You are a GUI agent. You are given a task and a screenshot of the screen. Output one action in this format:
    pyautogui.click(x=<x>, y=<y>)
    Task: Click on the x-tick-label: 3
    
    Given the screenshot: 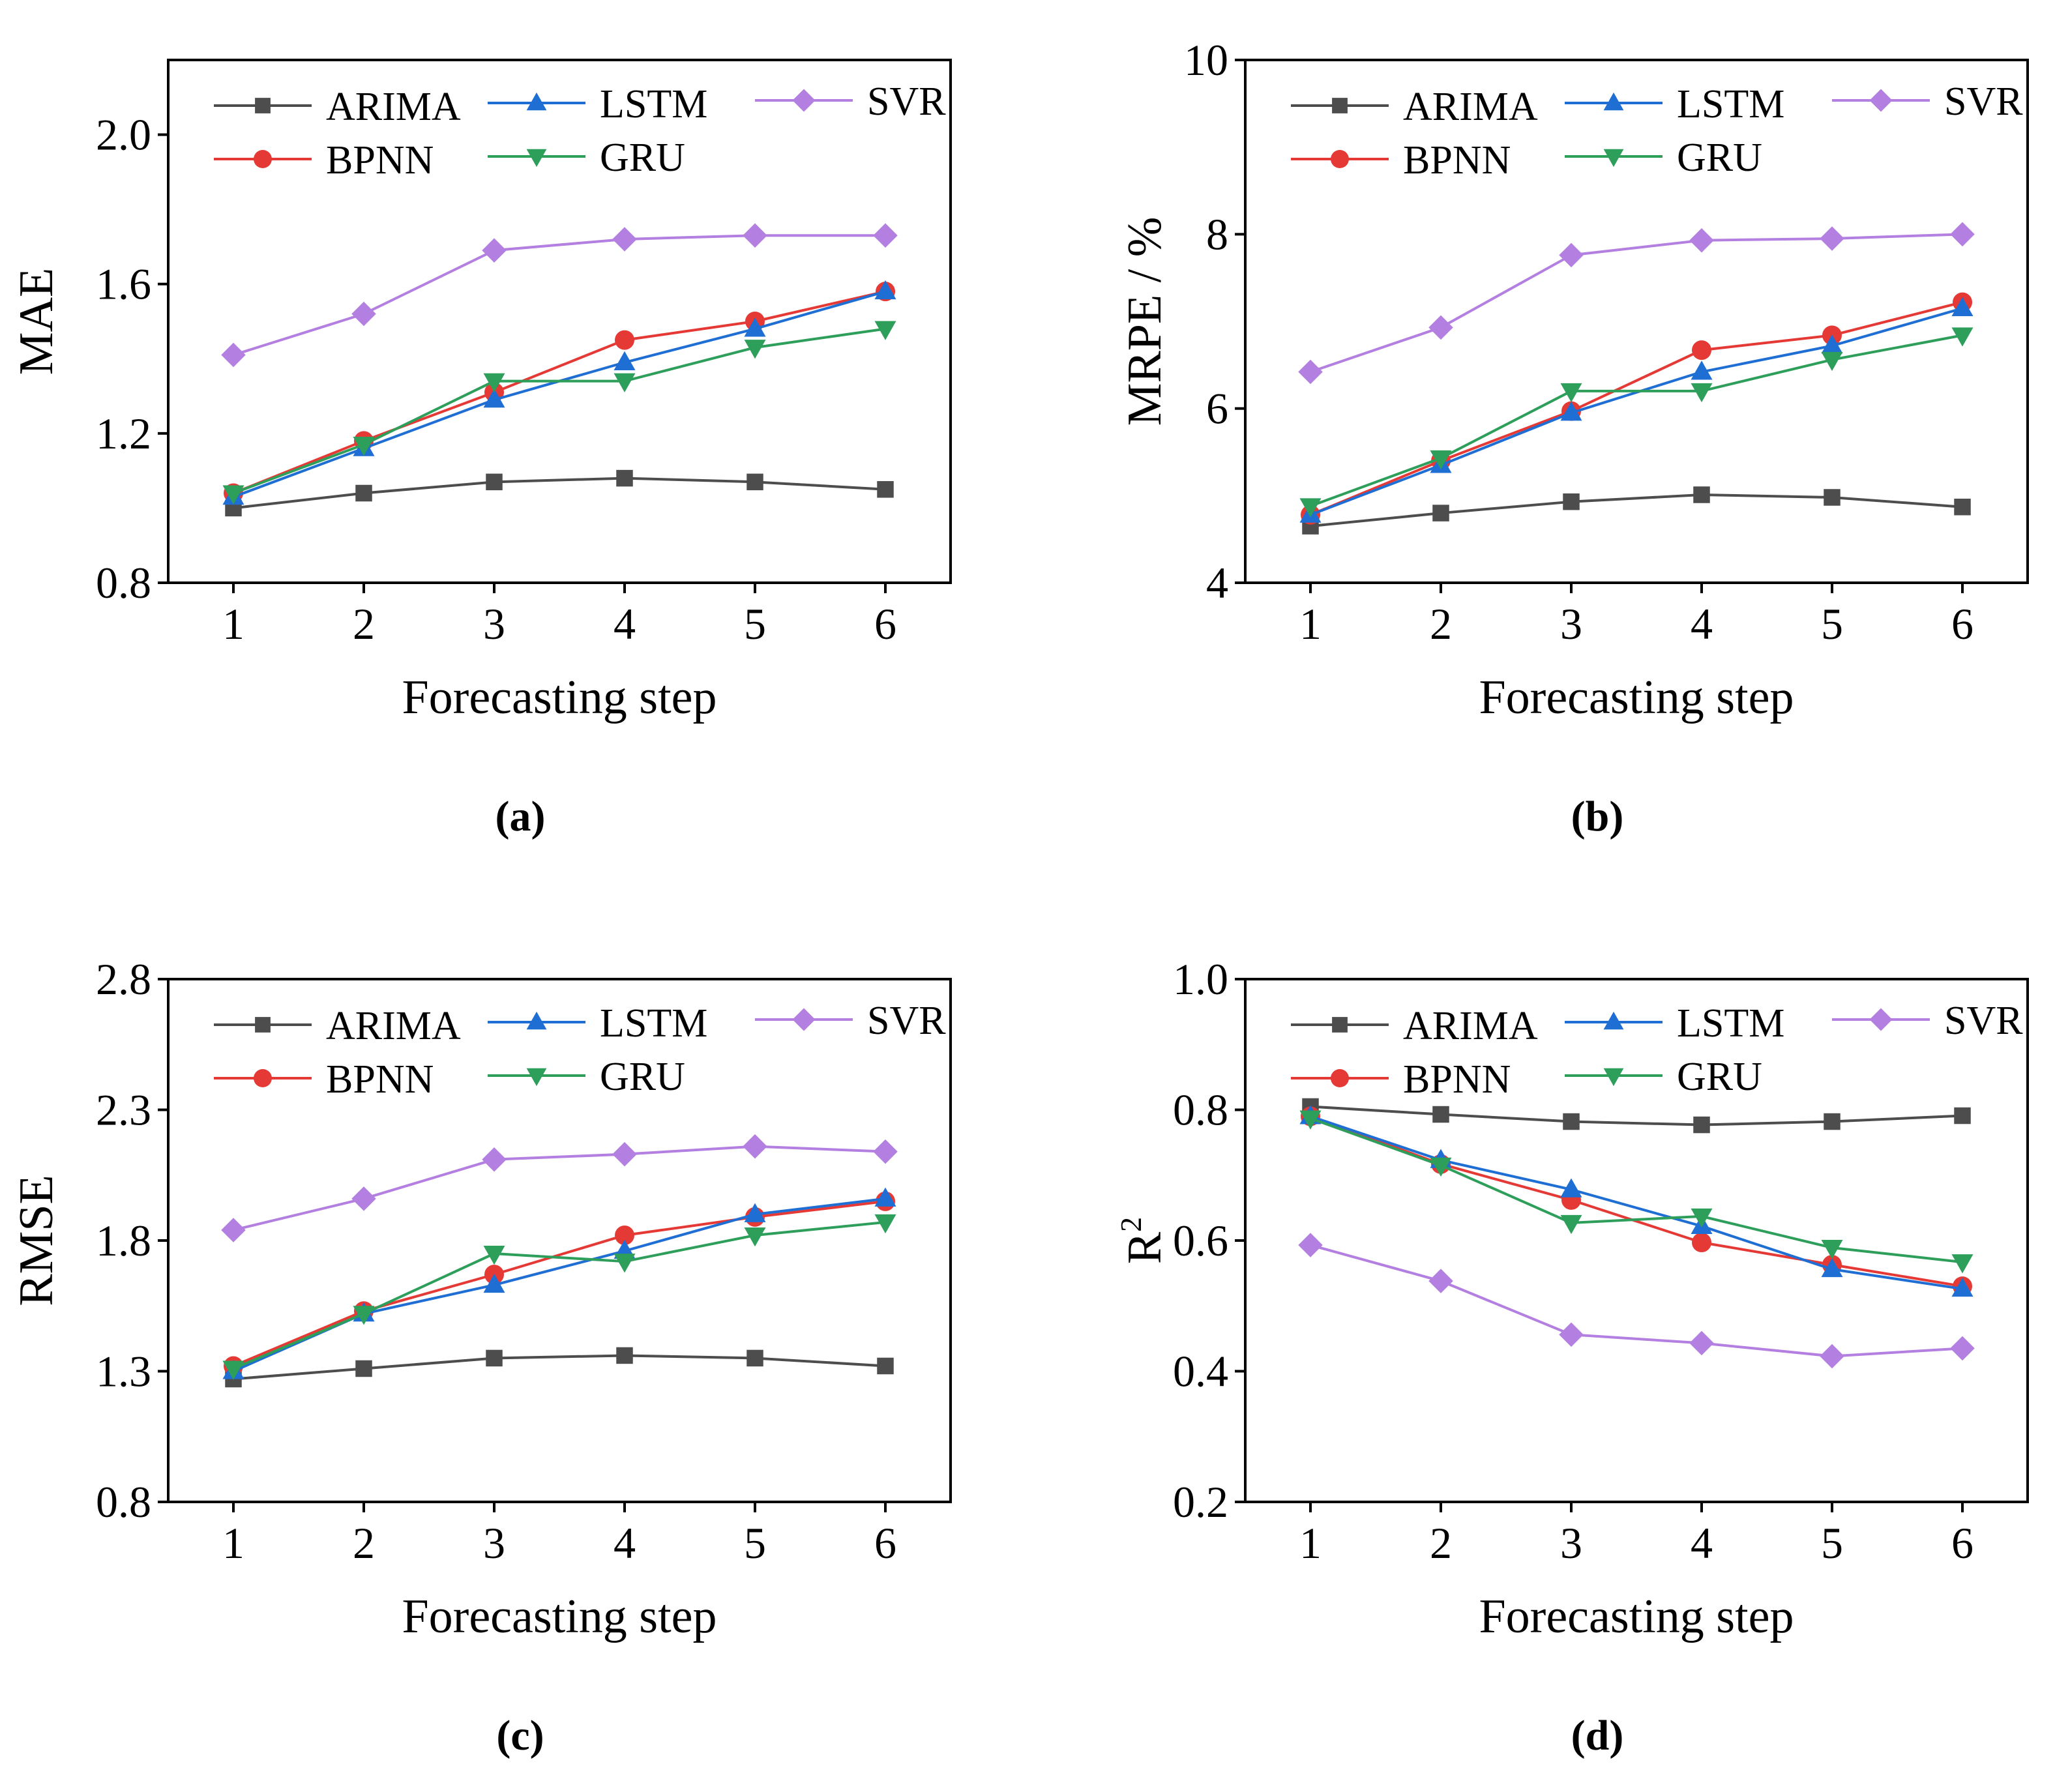 What is the action you would take?
    pyautogui.click(x=494, y=624)
    